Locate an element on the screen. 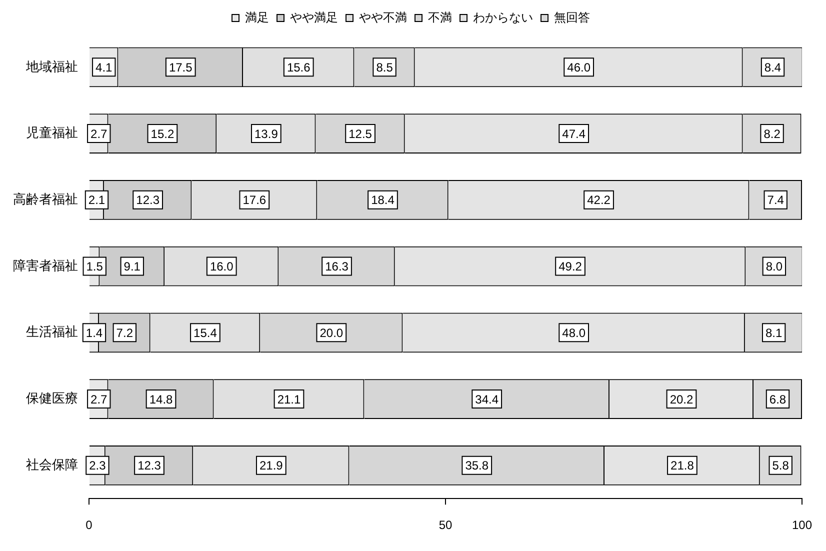 The width and height of the screenshot is (826, 551). data-label: 42.2 is located at coordinates (599, 200).